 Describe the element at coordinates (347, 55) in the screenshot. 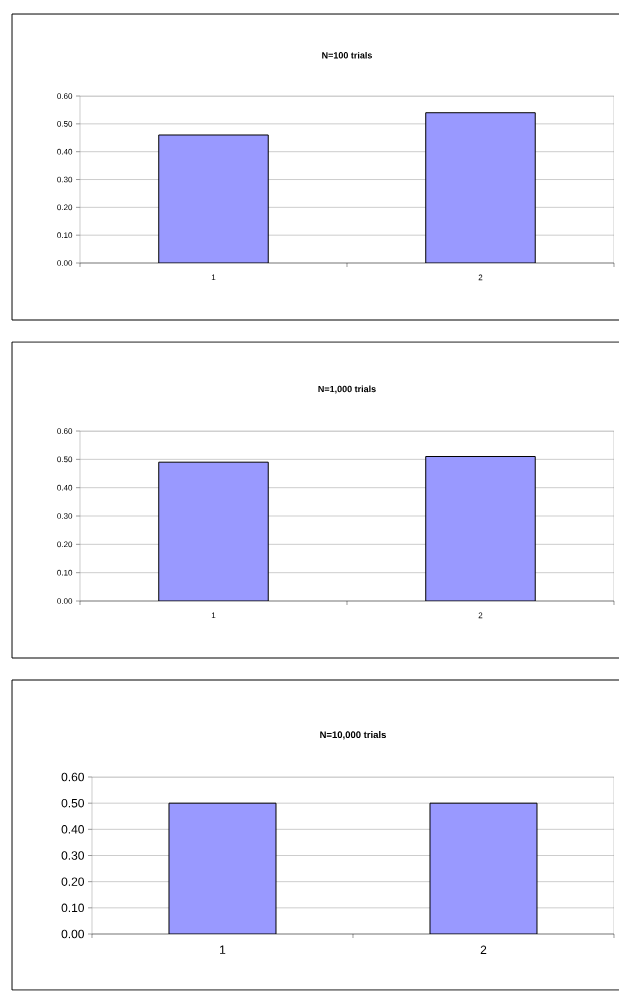

I see `chart-title: N=100 trials` at that location.